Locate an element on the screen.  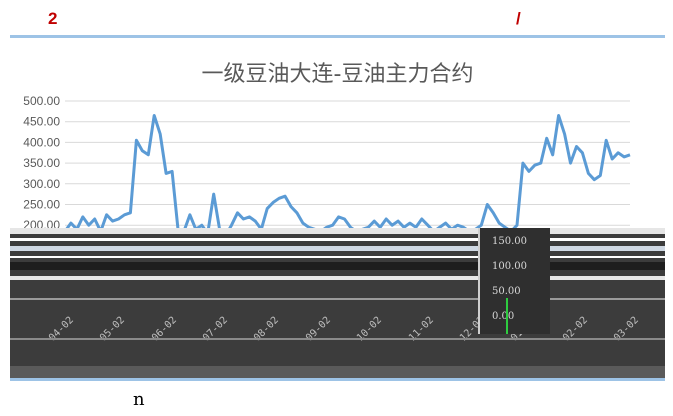
inset-tick-label: 150.00 is located at coordinates (509, 241).